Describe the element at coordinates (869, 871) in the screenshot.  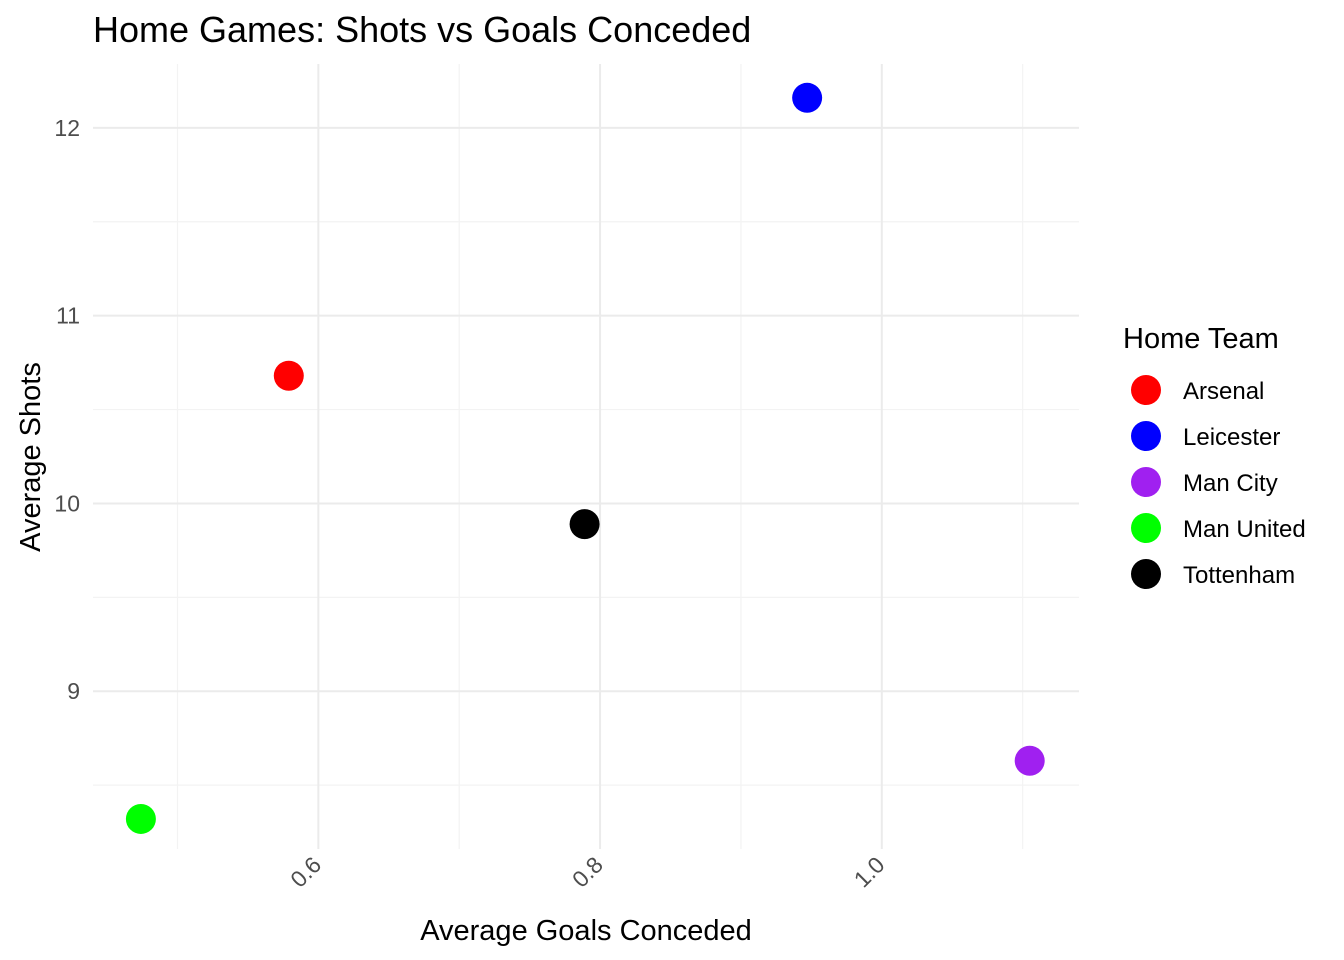
I see `x-tick-label: 1.0` at that location.